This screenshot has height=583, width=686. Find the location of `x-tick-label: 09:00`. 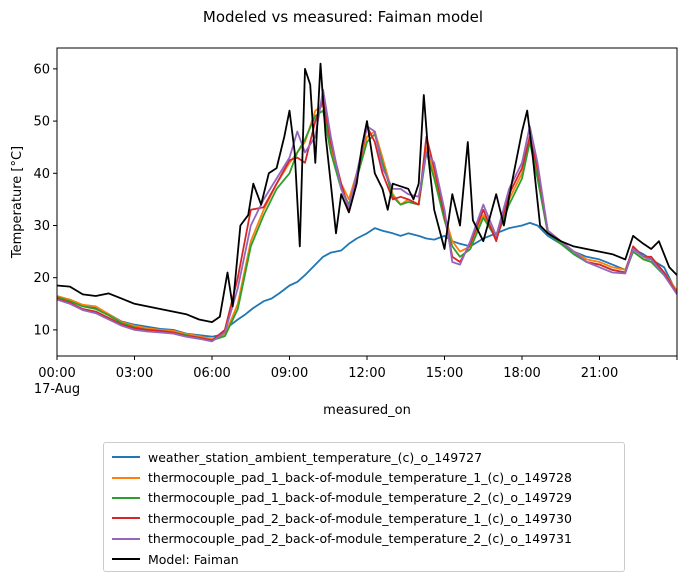

x-tick-label: 09:00 is located at coordinates (289, 373).